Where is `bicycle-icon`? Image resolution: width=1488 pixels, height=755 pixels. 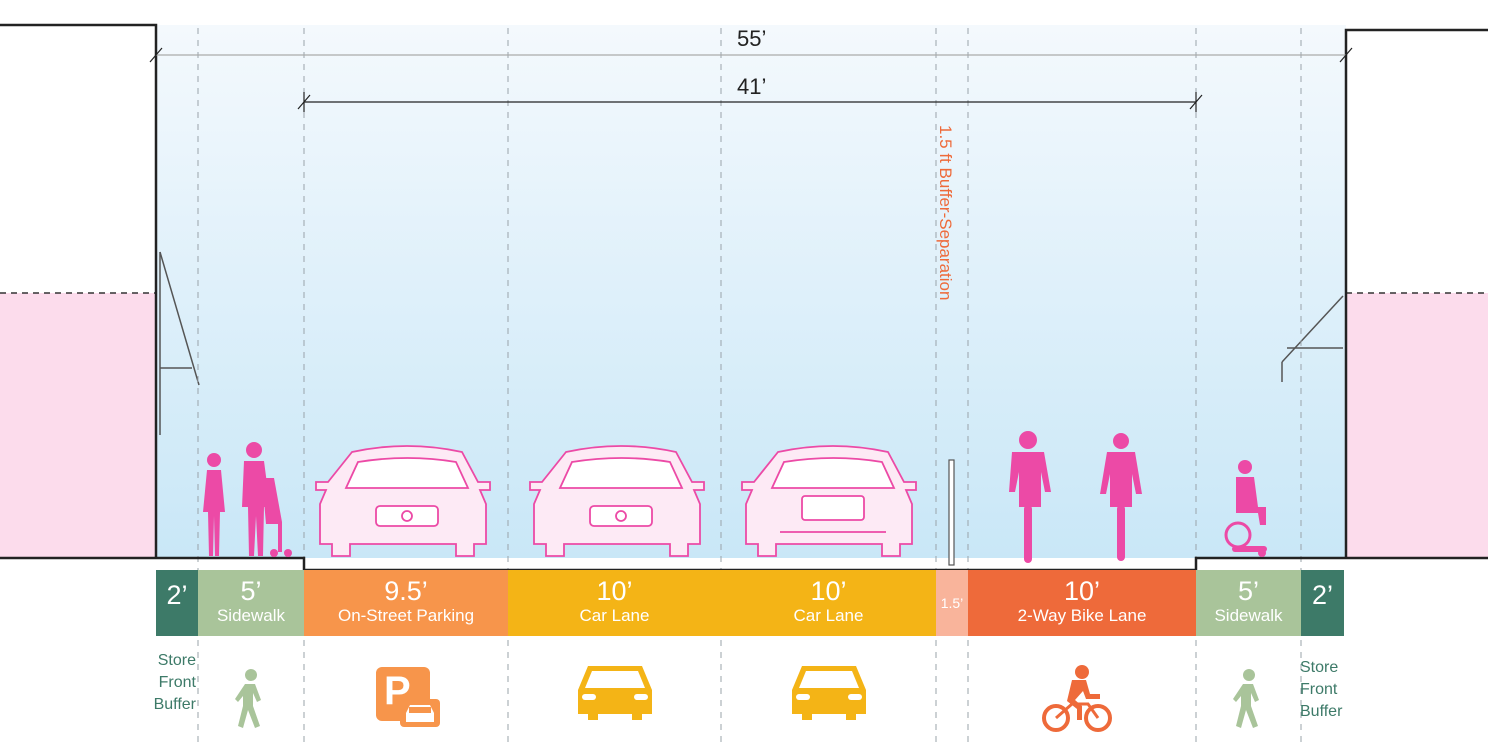
bicycle-icon is located at coordinates (1077, 698).